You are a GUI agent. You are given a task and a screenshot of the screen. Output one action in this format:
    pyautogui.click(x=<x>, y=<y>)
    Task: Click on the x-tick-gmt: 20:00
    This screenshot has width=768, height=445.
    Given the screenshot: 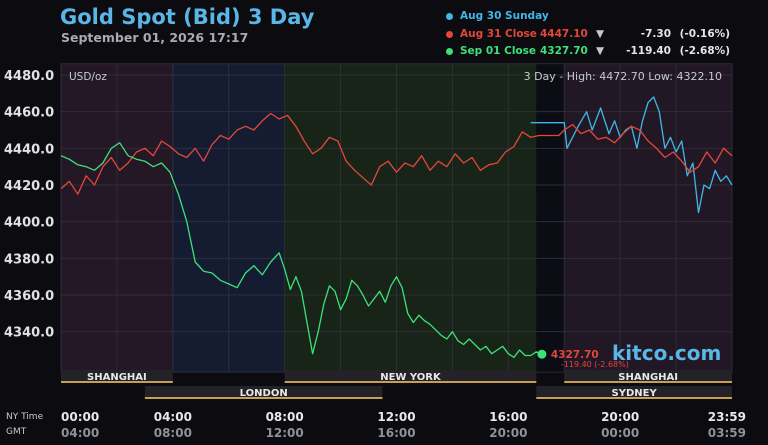 What is the action you would take?
    pyautogui.click(x=508, y=433)
    